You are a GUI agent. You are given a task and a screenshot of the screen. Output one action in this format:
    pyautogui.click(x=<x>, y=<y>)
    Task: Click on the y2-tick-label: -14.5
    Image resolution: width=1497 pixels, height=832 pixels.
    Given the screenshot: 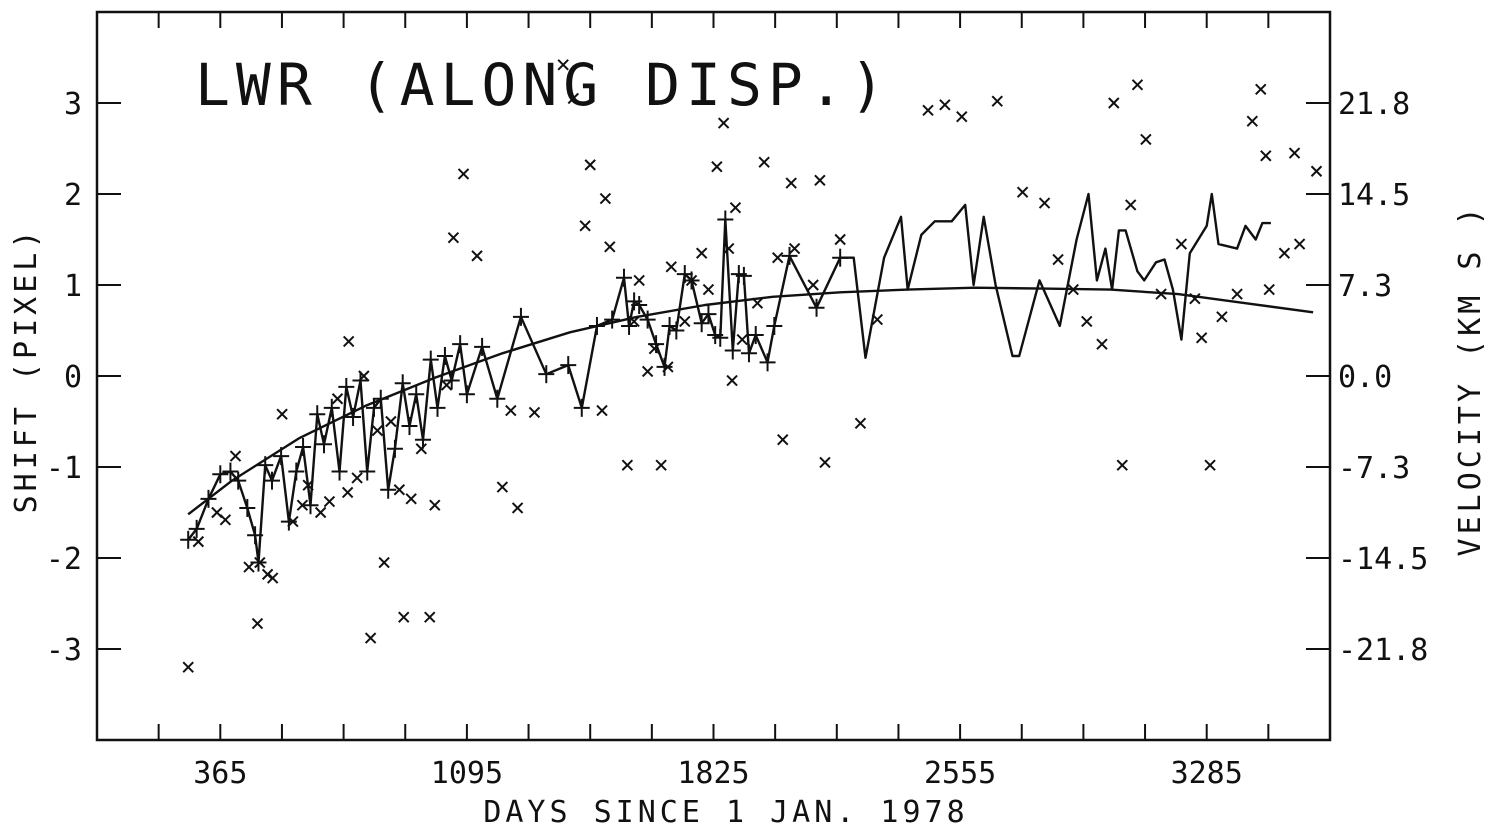 What is the action you would take?
    pyautogui.click(x=1383, y=559)
    